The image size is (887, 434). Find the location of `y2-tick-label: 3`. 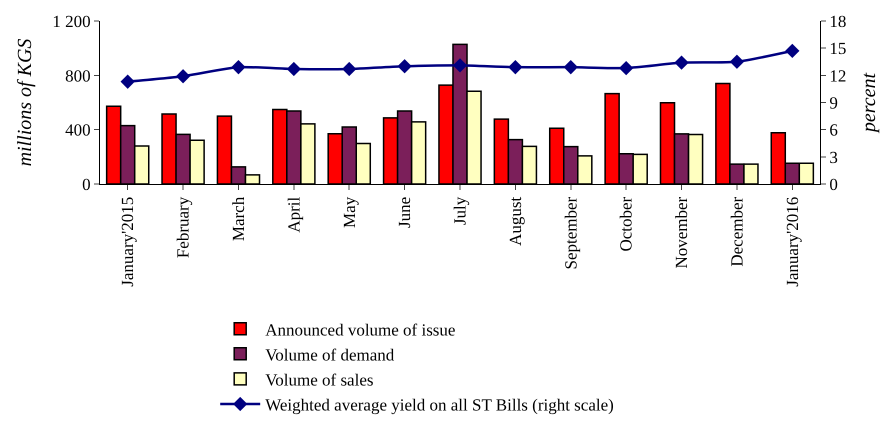

y2-tick-label: 3 is located at coordinates (833, 157).